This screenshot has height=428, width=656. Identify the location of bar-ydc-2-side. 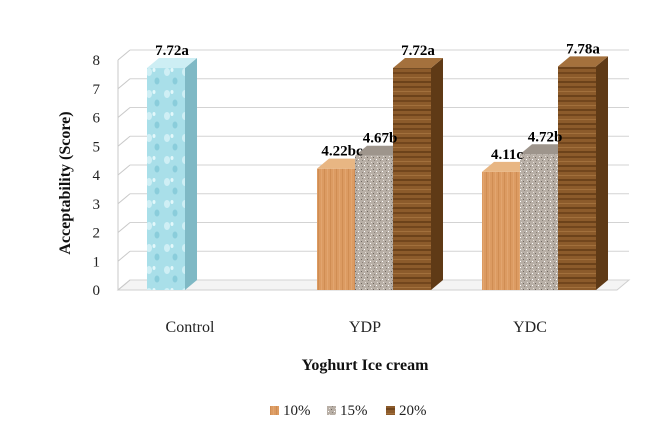
(602, 173).